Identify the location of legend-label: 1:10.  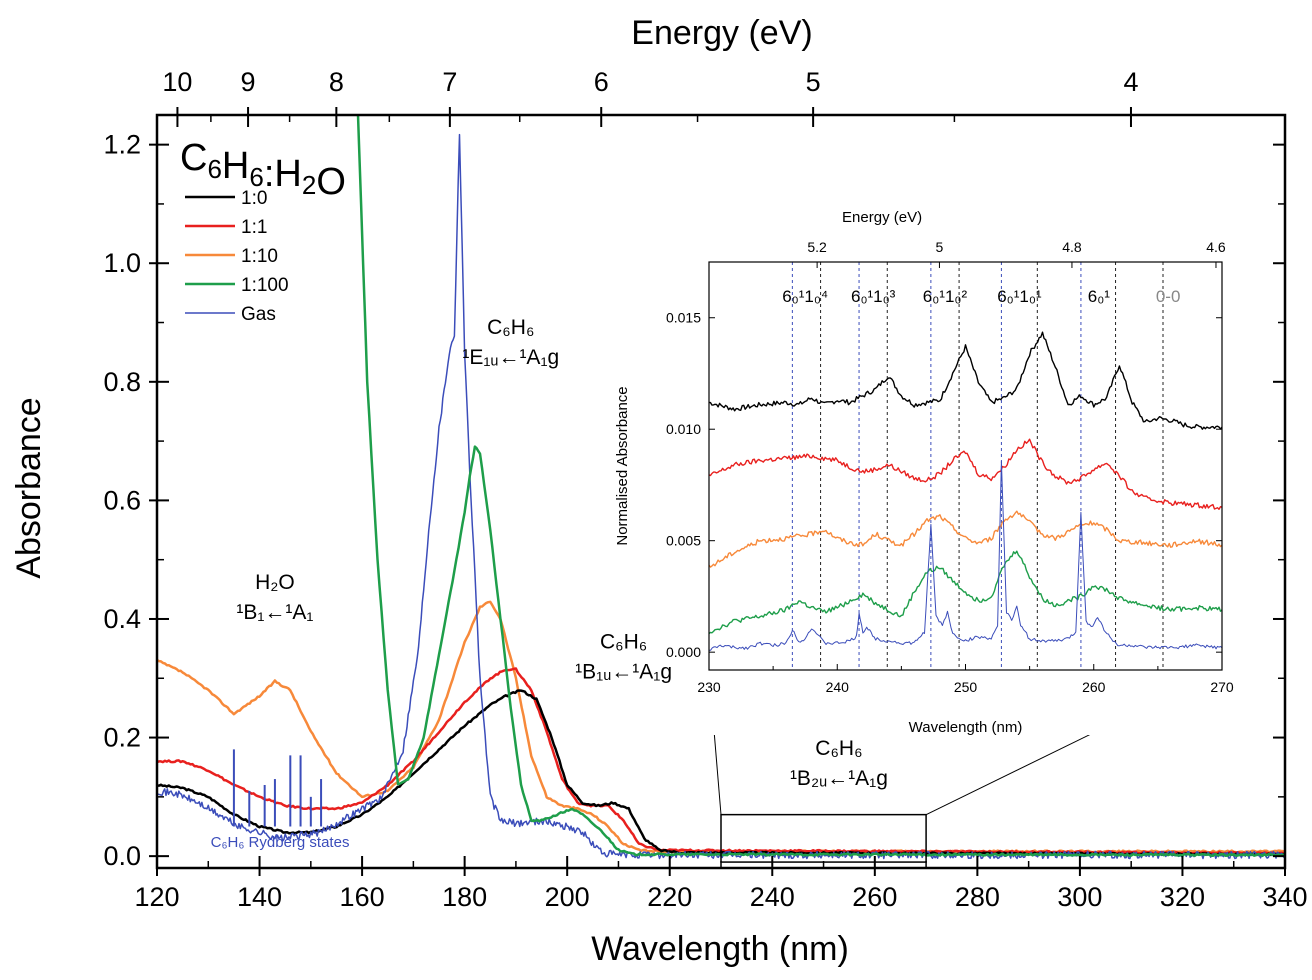
(259, 256).